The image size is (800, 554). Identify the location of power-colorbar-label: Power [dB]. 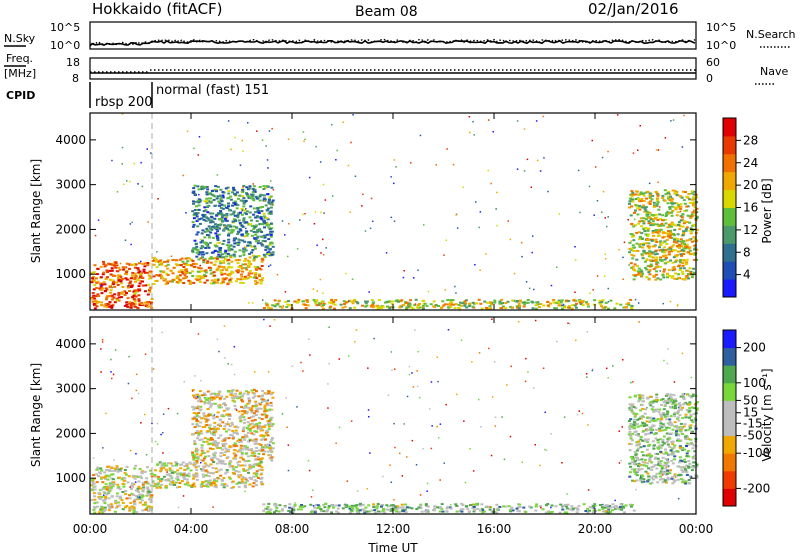
(767, 210).